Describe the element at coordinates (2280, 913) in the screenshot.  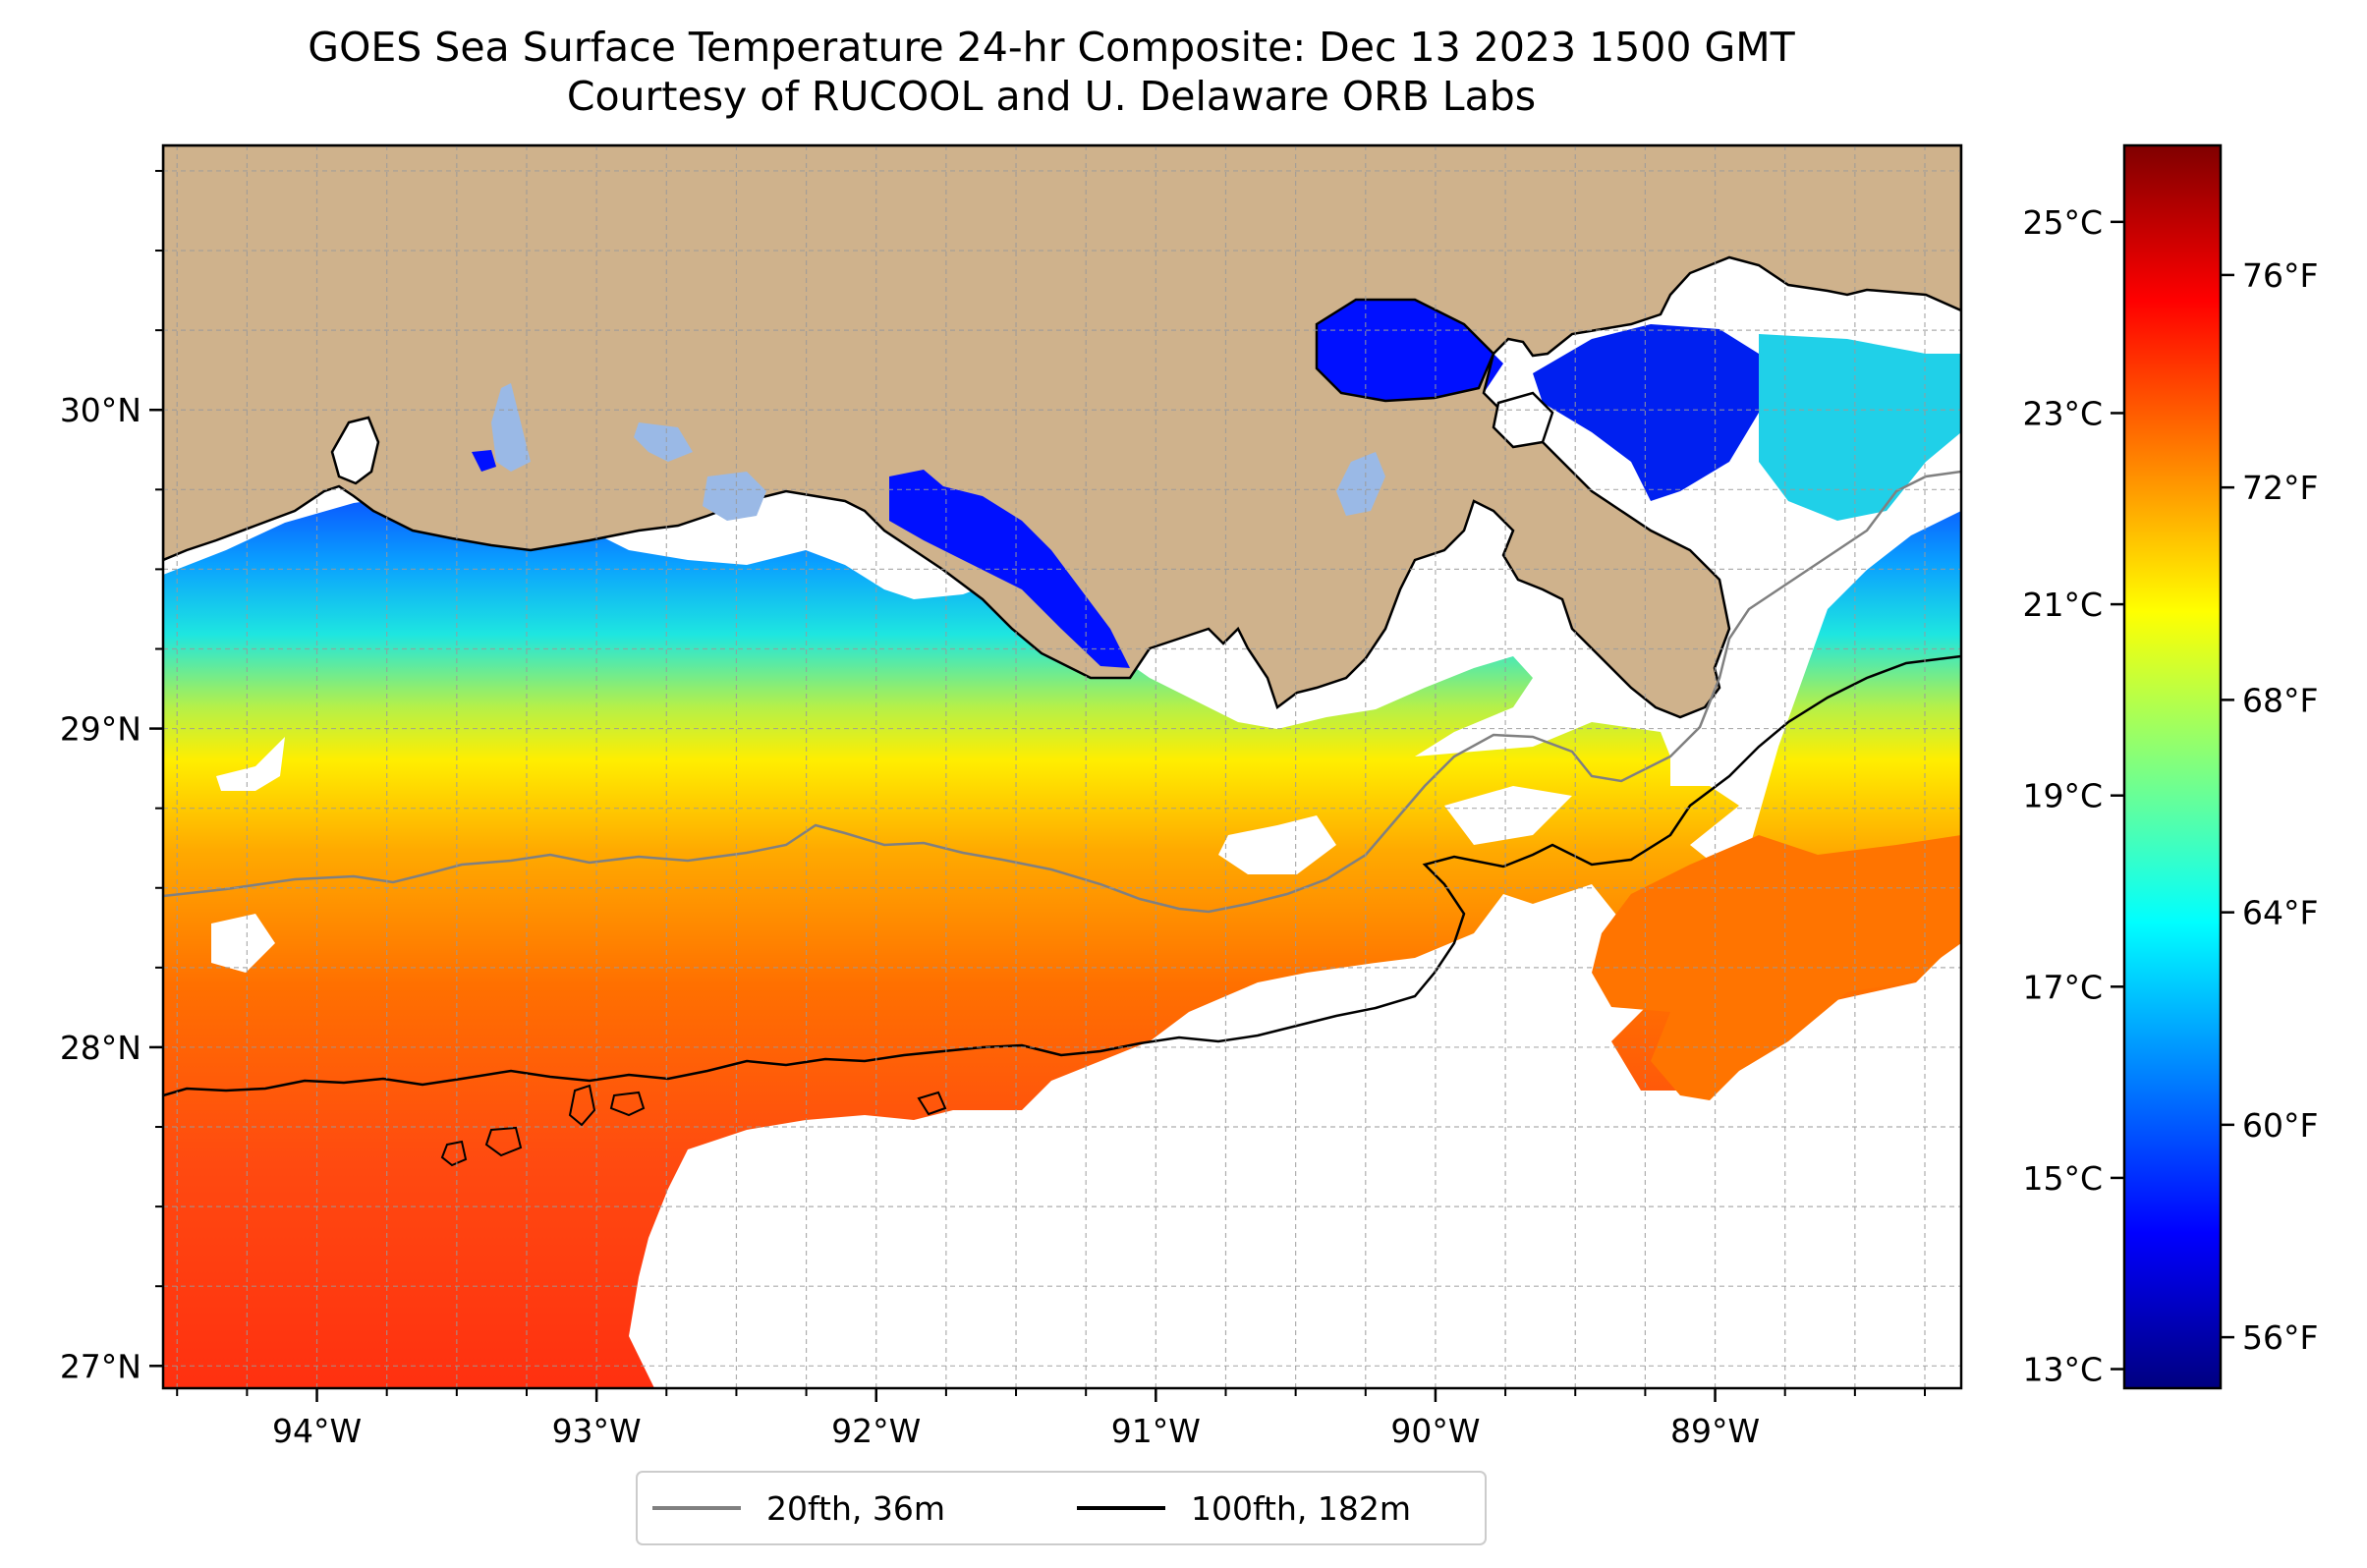
I see `colorbar-fahrenheit-label: 64°F` at that location.